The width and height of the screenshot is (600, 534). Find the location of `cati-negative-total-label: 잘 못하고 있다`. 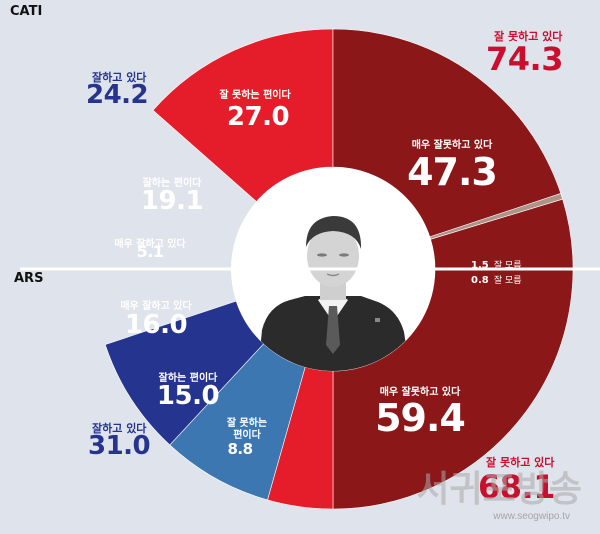

cati-negative-total-label: 잘 못하고 있다 is located at coordinates (528, 36).